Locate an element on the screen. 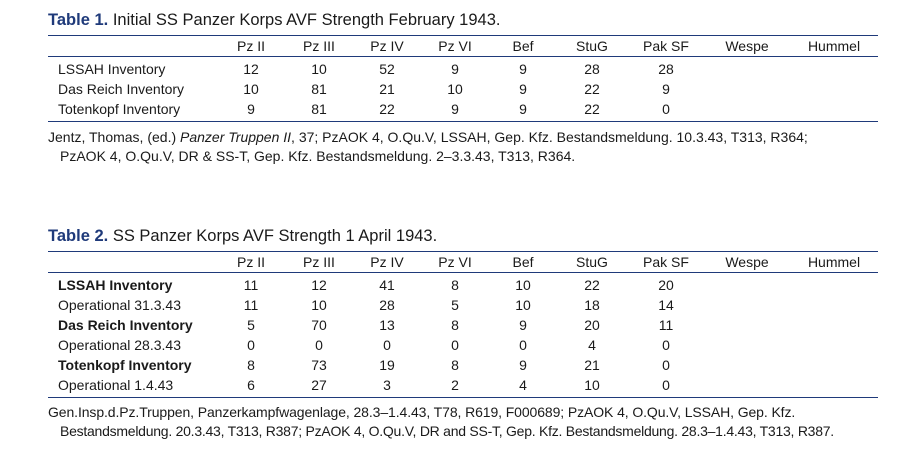 This screenshot has height=458, width=920. table-row: Totenkopf Inventory 9 81 22 9 9 22 0 is located at coordinates (463, 109).